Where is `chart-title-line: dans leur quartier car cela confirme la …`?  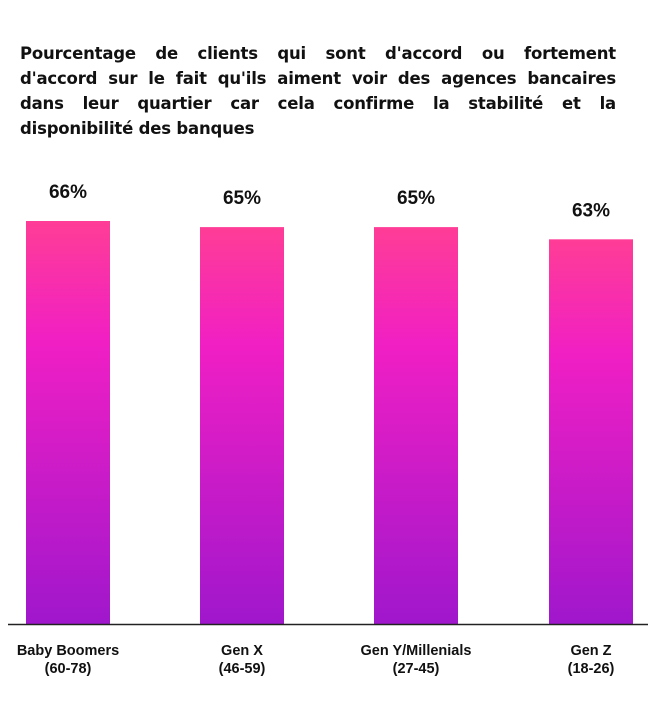
chart-title-line: dans leur quartier car cela confirme la … is located at coordinates (318, 103).